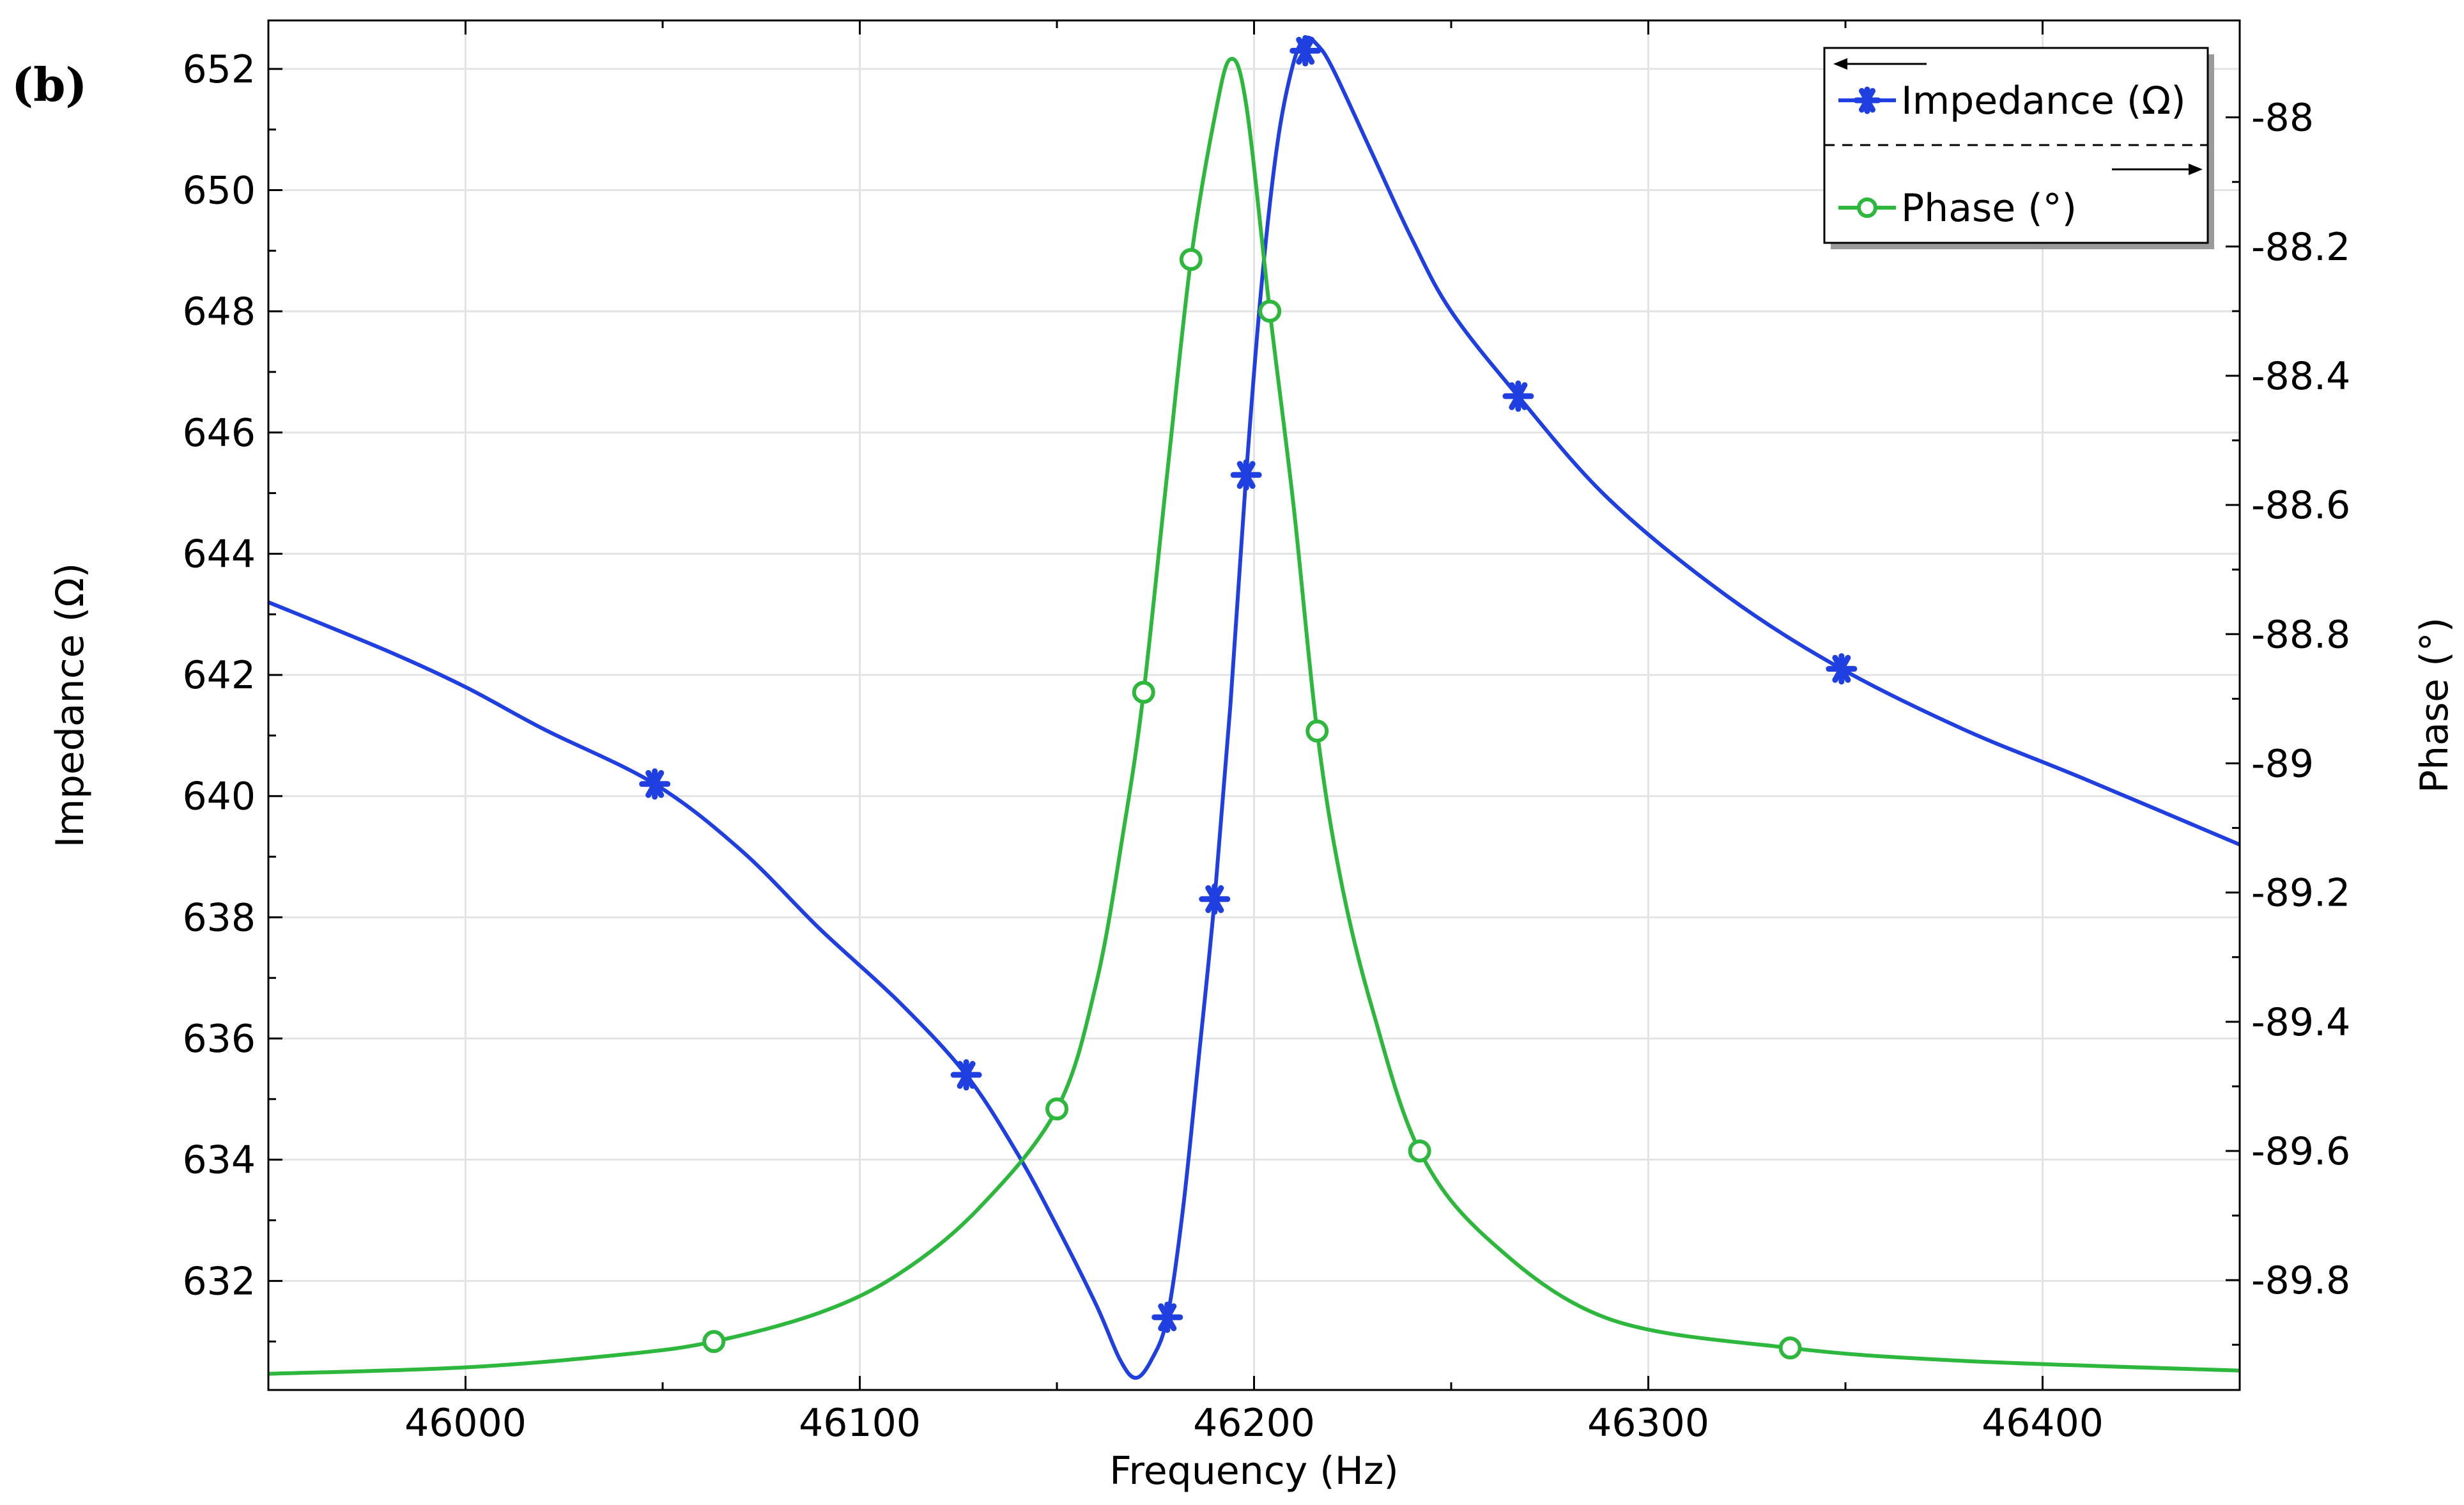  What do you see at coordinates (2300, 376) in the screenshot?
I see `y-right-tick-label: -88.4` at bounding box center [2300, 376].